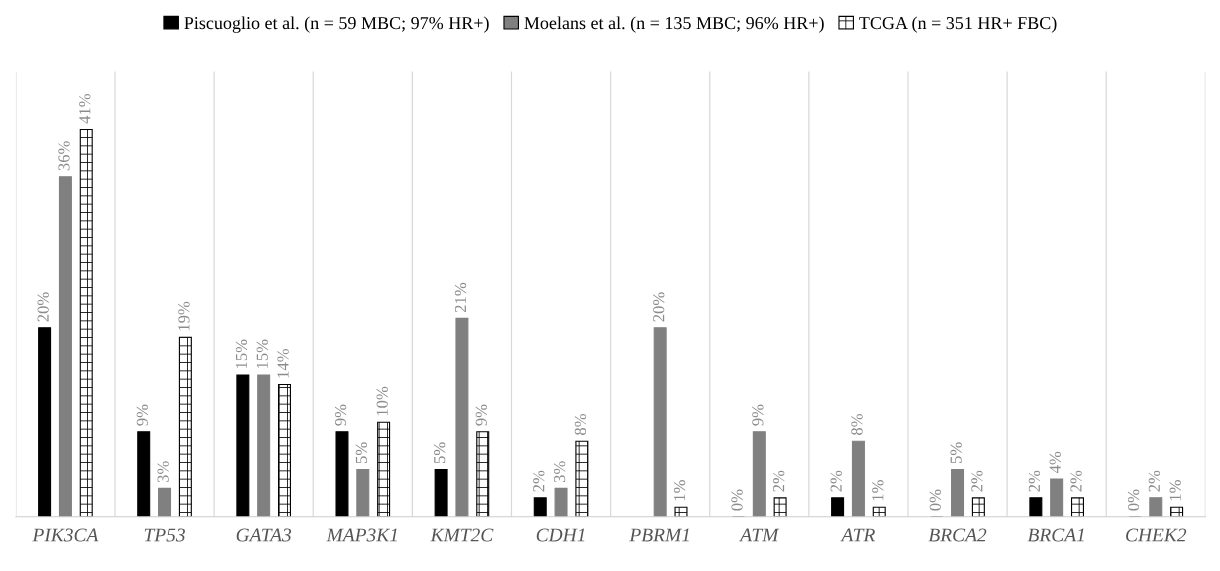 This screenshot has height=571, width=1220. What do you see at coordinates (674, 24) in the screenshot?
I see `legend-label: Moelans et al. (n = 135 MBC; 96% HR+)` at bounding box center [674, 24].